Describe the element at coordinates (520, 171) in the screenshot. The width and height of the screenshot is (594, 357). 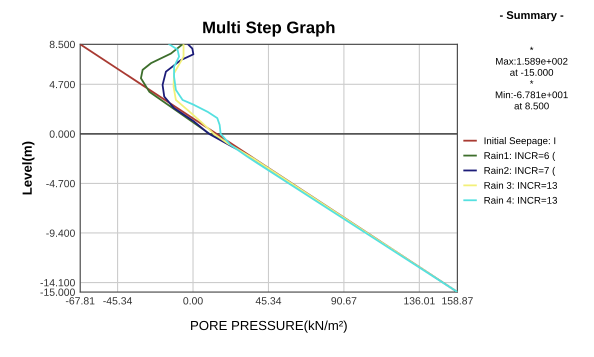
I see `legend-label: Rain2: INCR=7 (` at that location.